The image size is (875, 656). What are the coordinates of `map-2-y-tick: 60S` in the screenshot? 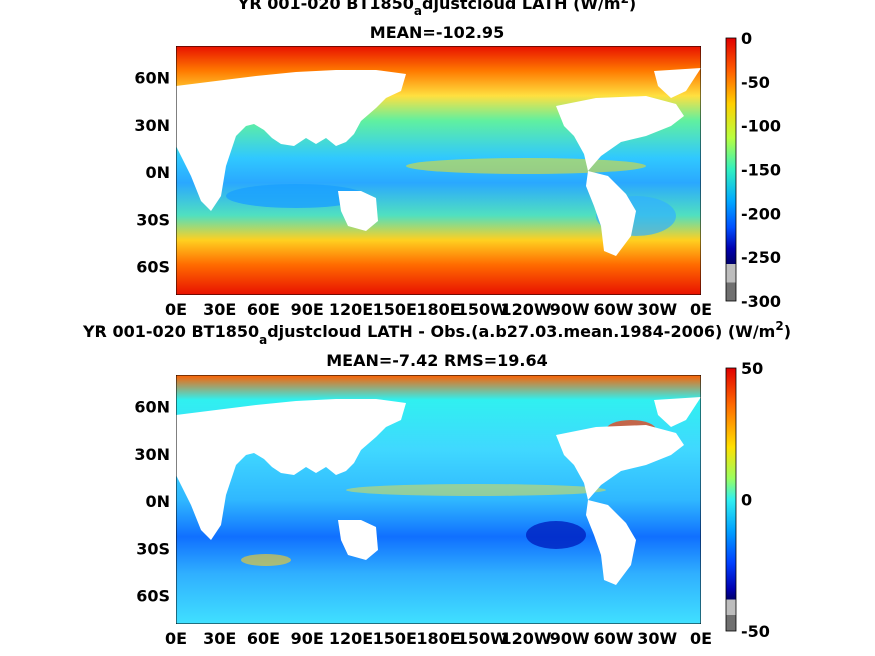 It's located at (153, 596).